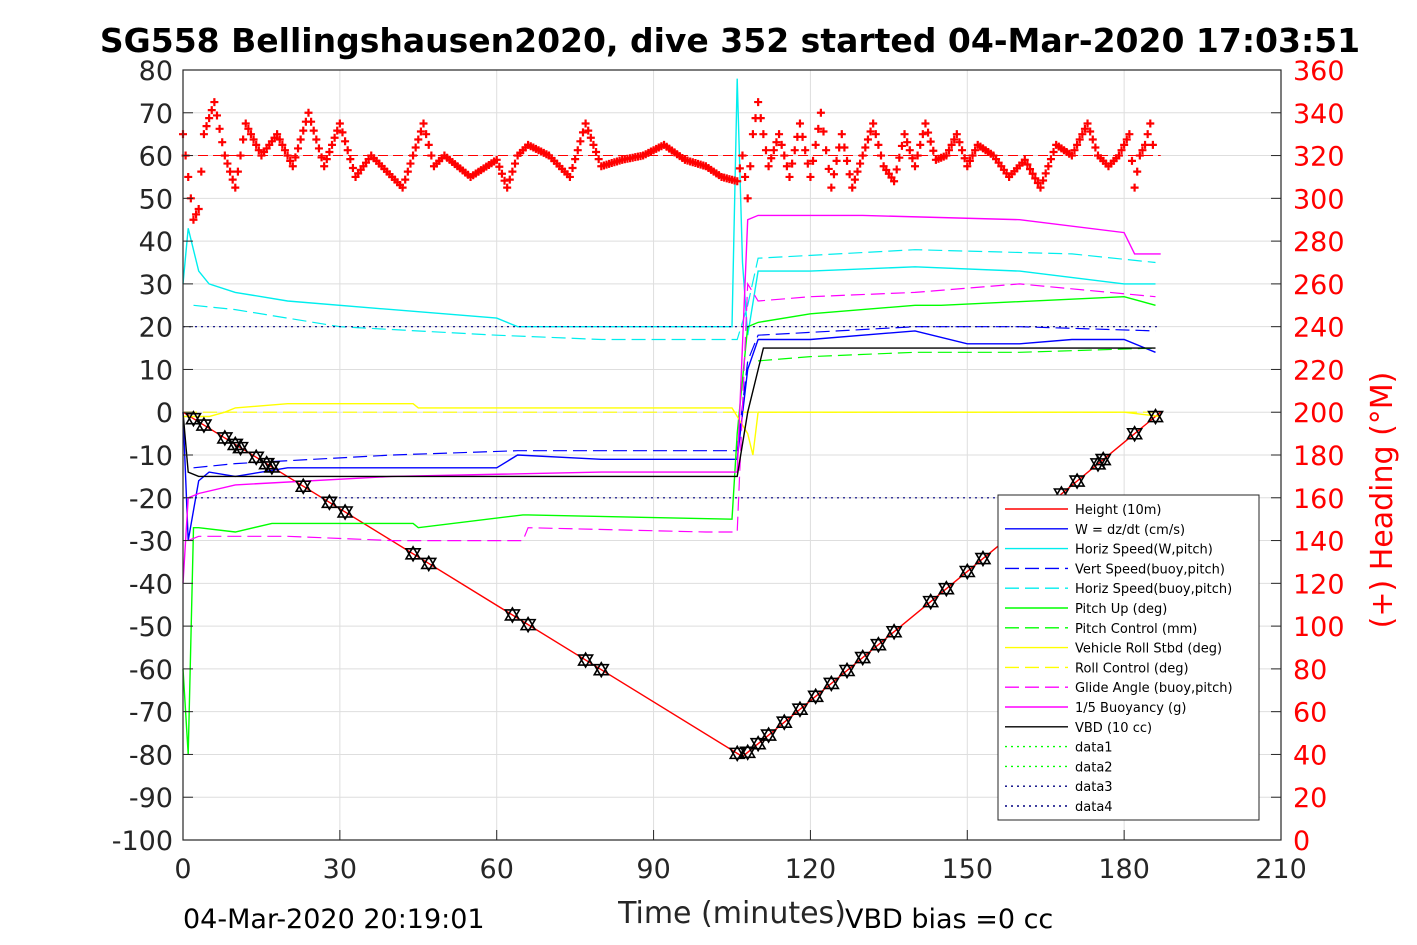 The width and height of the screenshot is (1417, 945). What do you see at coordinates (1150, 569) in the screenshot?
I see `legend-label: Vert Speed(buoy,pitch)` at bounding box center [1150, 569].